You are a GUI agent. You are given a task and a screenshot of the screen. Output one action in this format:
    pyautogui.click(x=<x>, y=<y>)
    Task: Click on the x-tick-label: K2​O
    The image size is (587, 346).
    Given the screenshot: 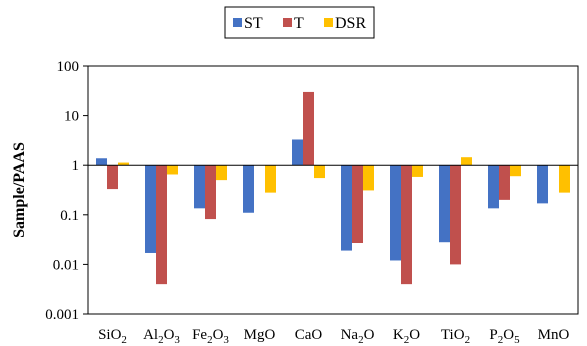 What is the action you would take?
    pyautogui.click(x=406, y=336)
    